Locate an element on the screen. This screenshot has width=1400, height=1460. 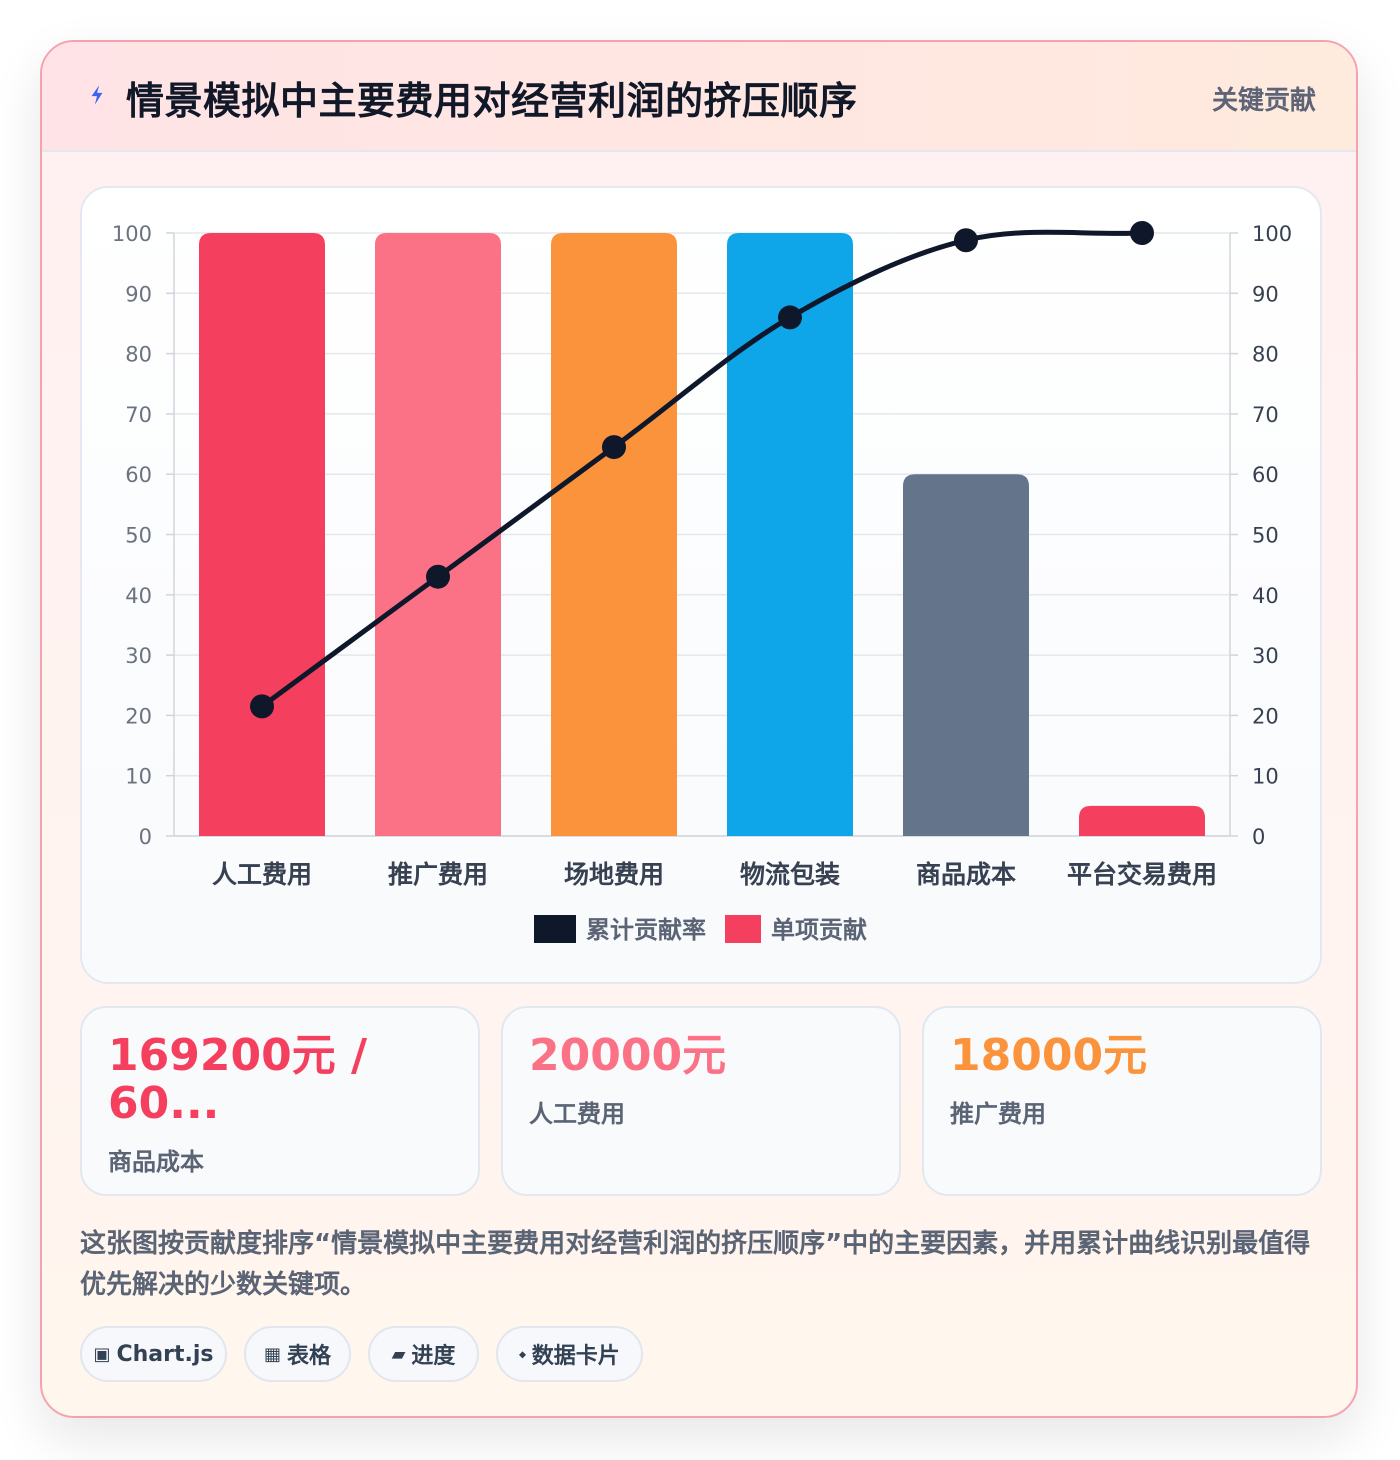
x-tick-label: 平台交易费用 is located at coordinates (1142, 874).